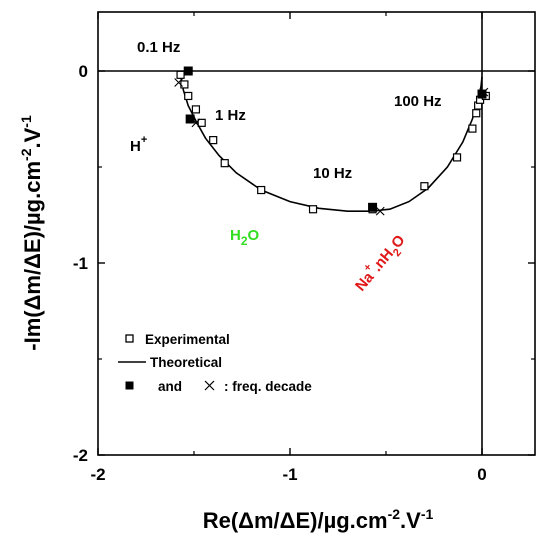 This screenshot has width=550, height=546. I want to click on legend-experimental-marker, so click(129, 338).